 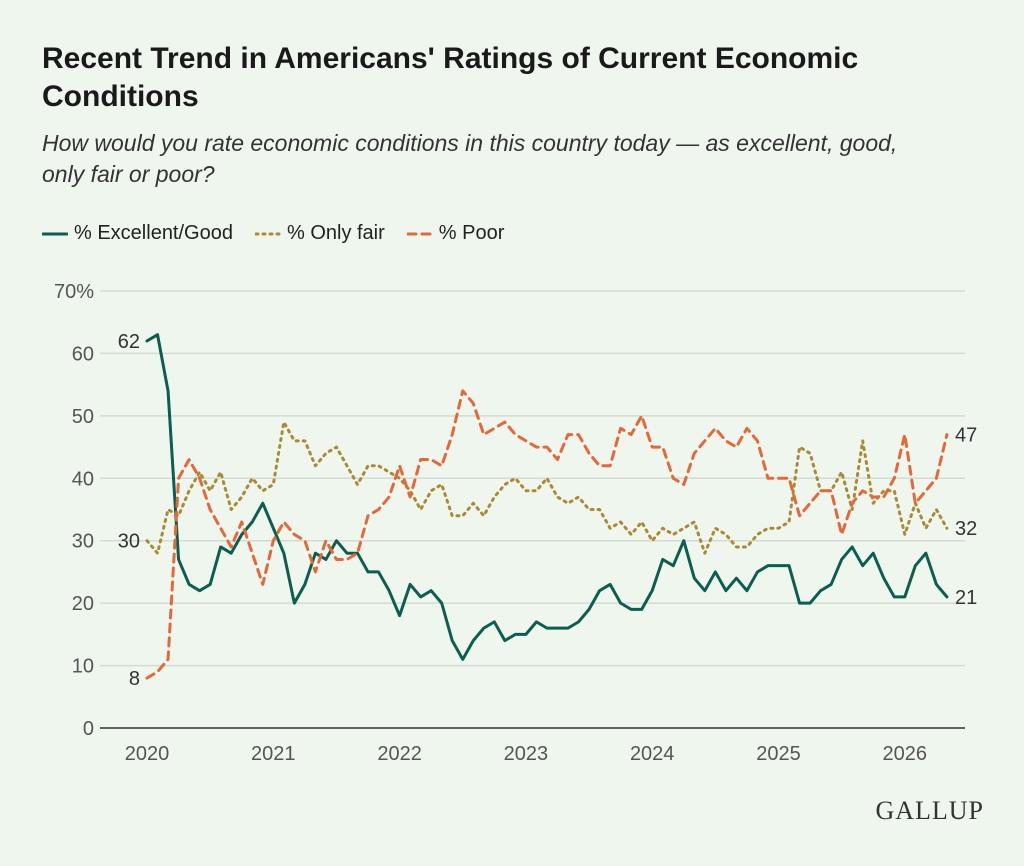 I want to click on end-value-label: 21, so click(x=966, y=598).